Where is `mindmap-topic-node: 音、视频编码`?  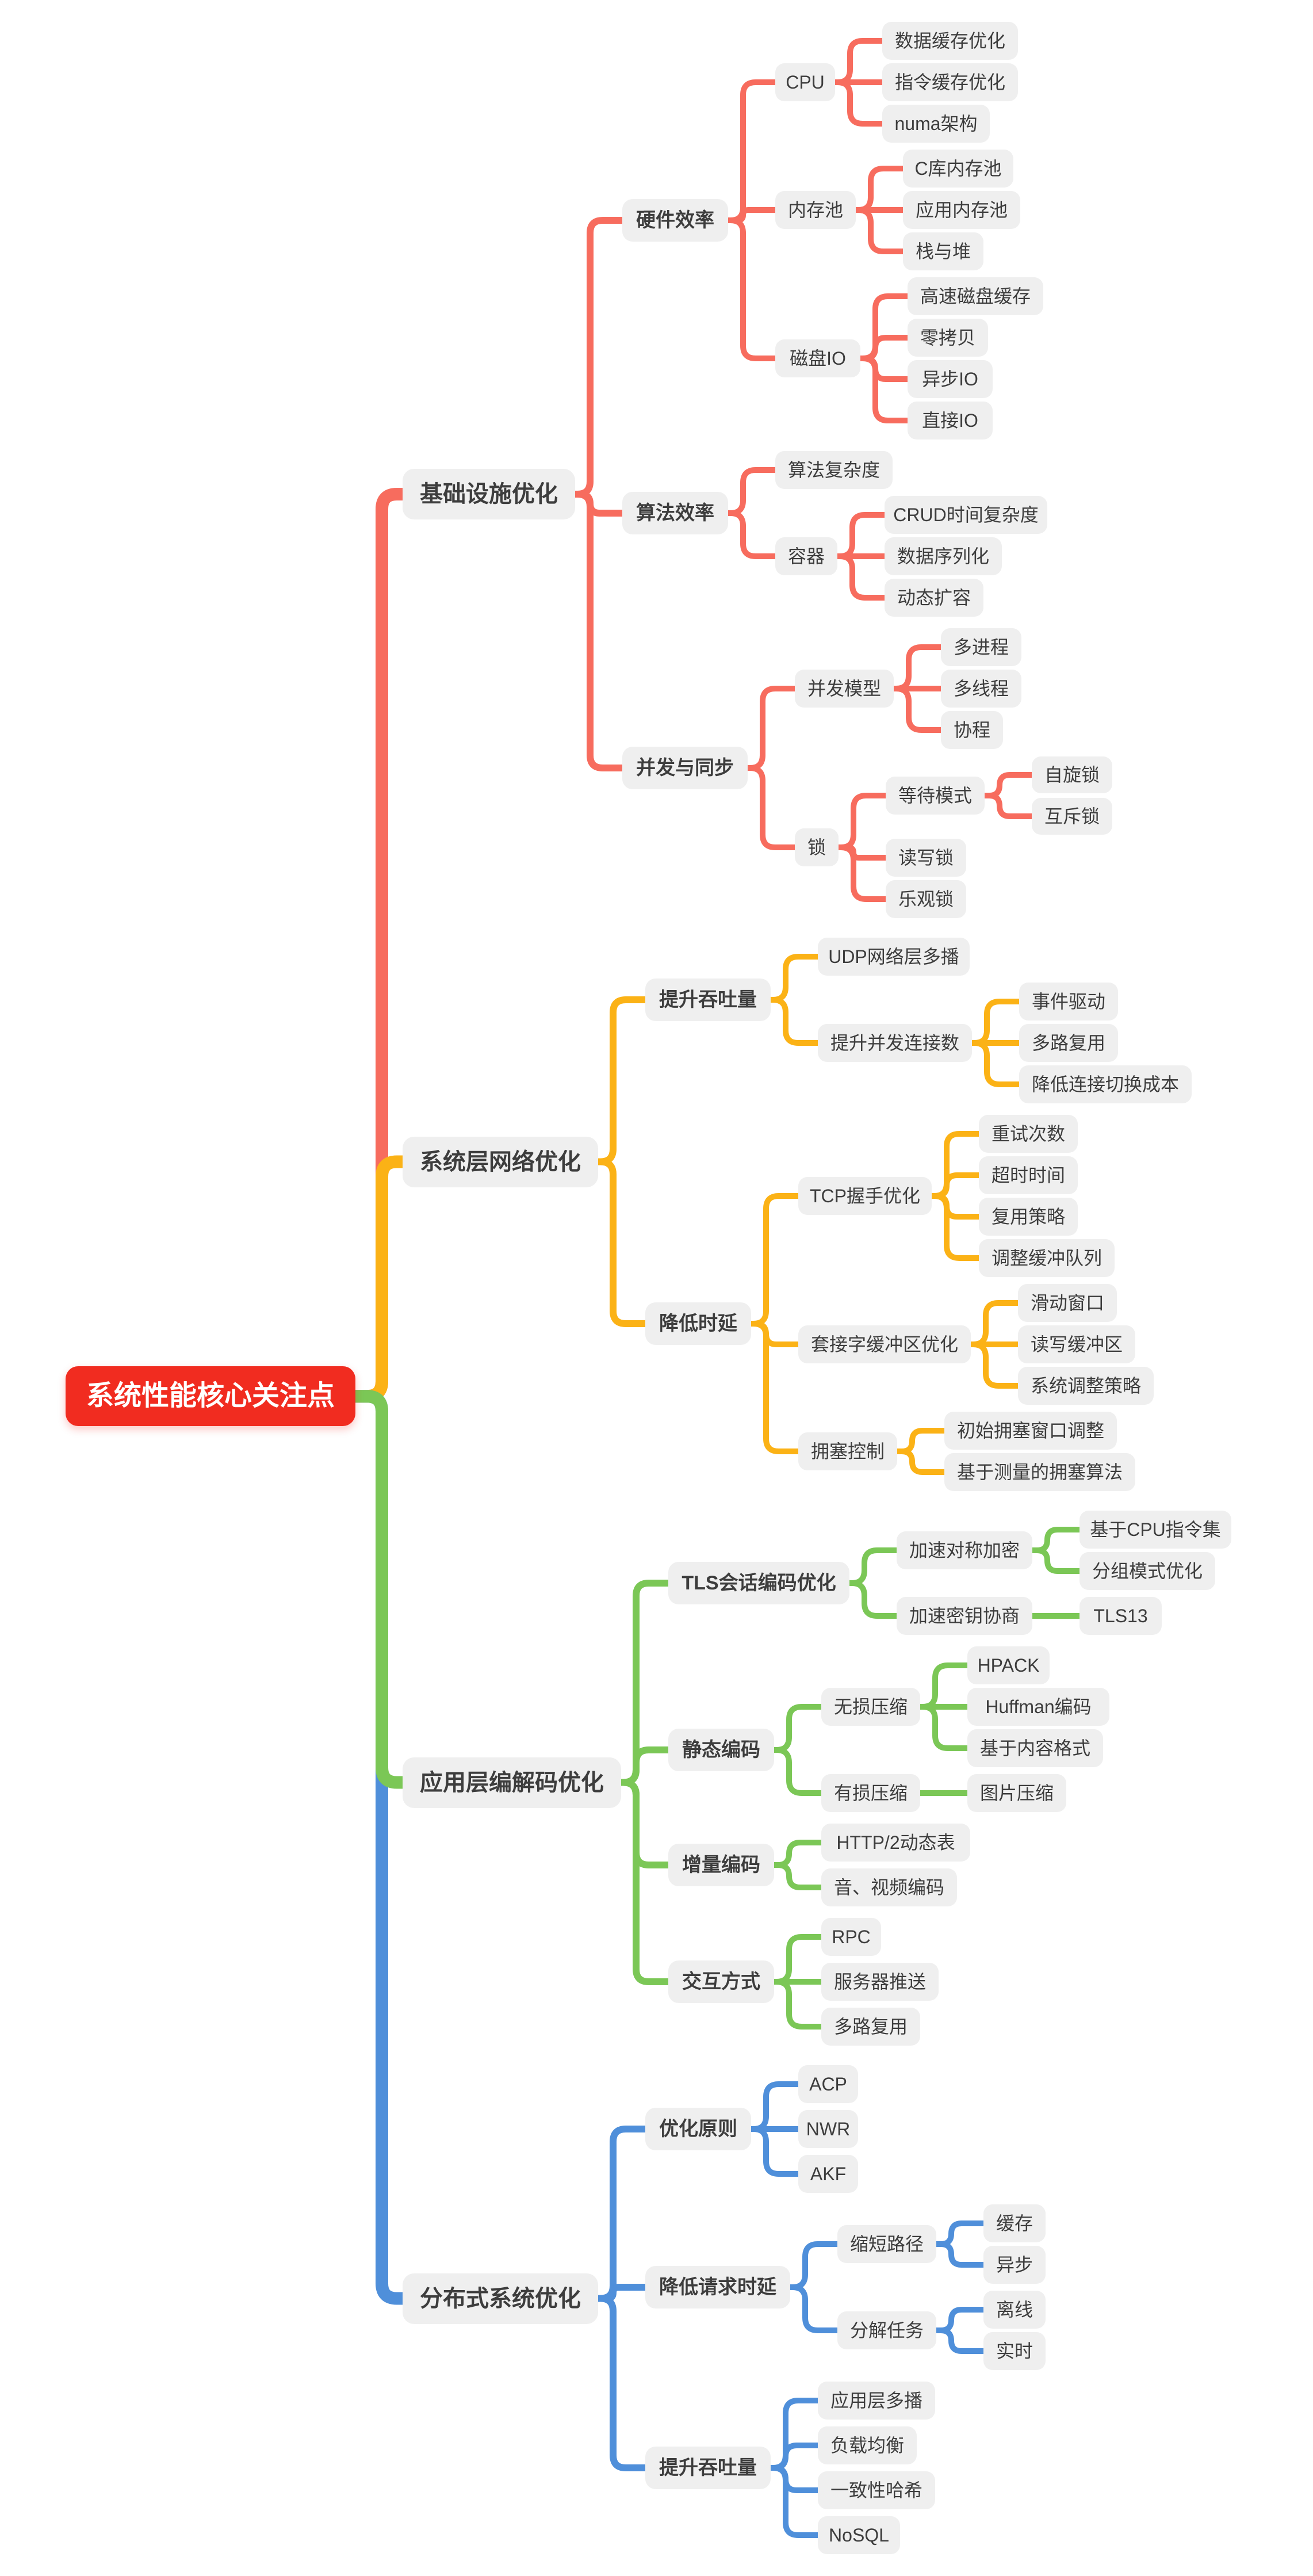
mindmap-topic-node: 音、视频编码 is located at coordinates (889, 1887).